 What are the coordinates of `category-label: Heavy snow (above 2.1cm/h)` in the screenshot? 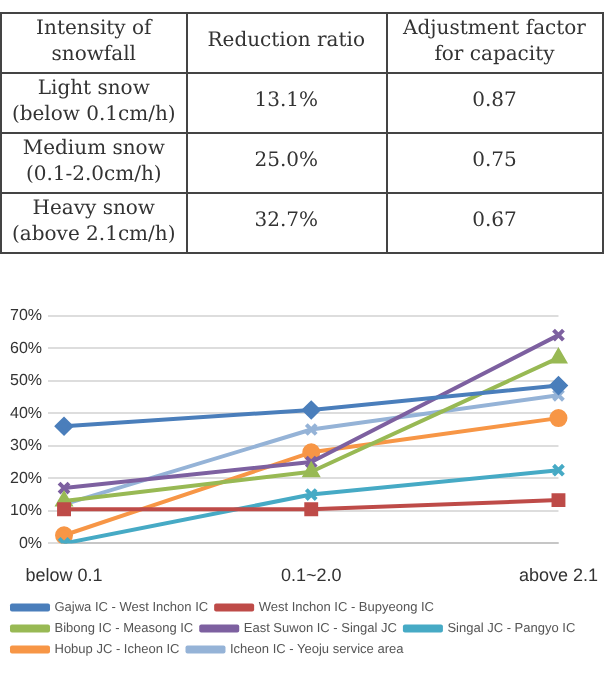 It's located at (94, 221).